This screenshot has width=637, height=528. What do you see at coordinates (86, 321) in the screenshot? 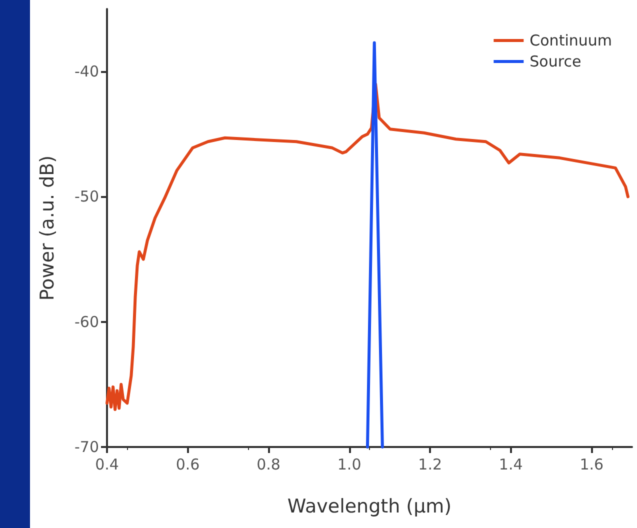
I see `y-tick-label: -60` at bounding box center [86, 321].